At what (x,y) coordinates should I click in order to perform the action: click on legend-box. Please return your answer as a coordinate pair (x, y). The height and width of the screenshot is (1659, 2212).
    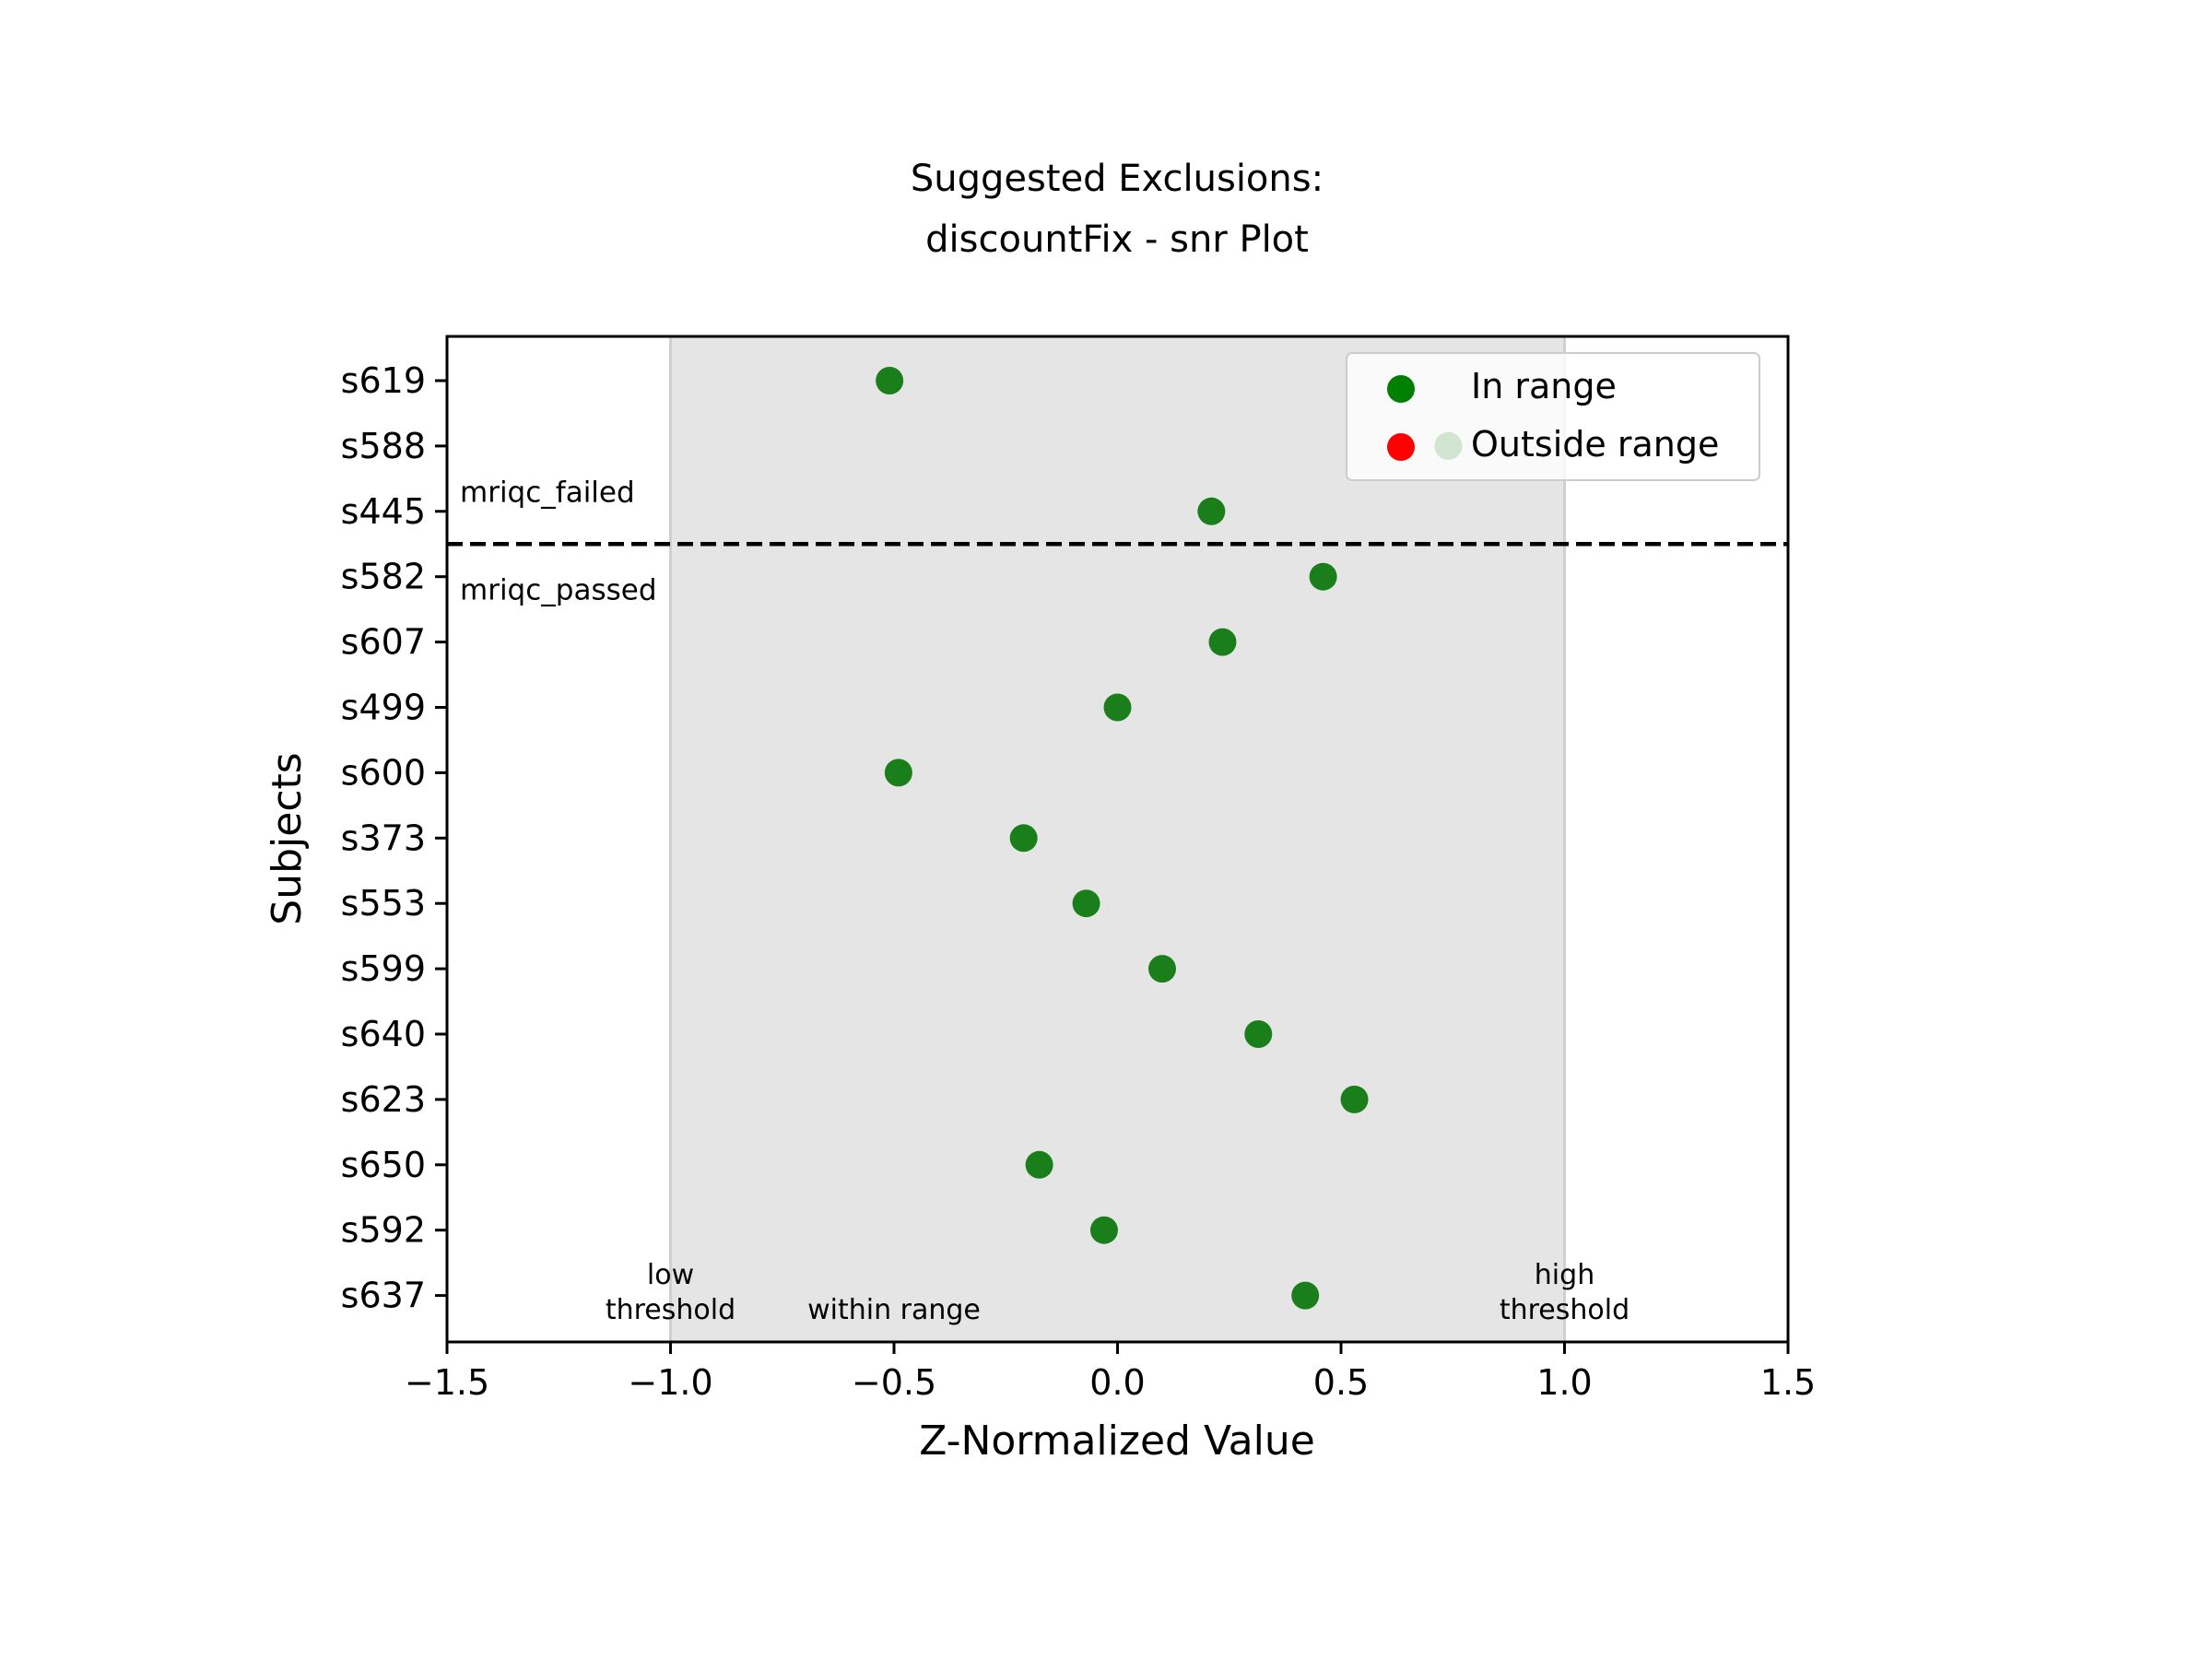
    Looking at the image, I should click on (1553, 416).